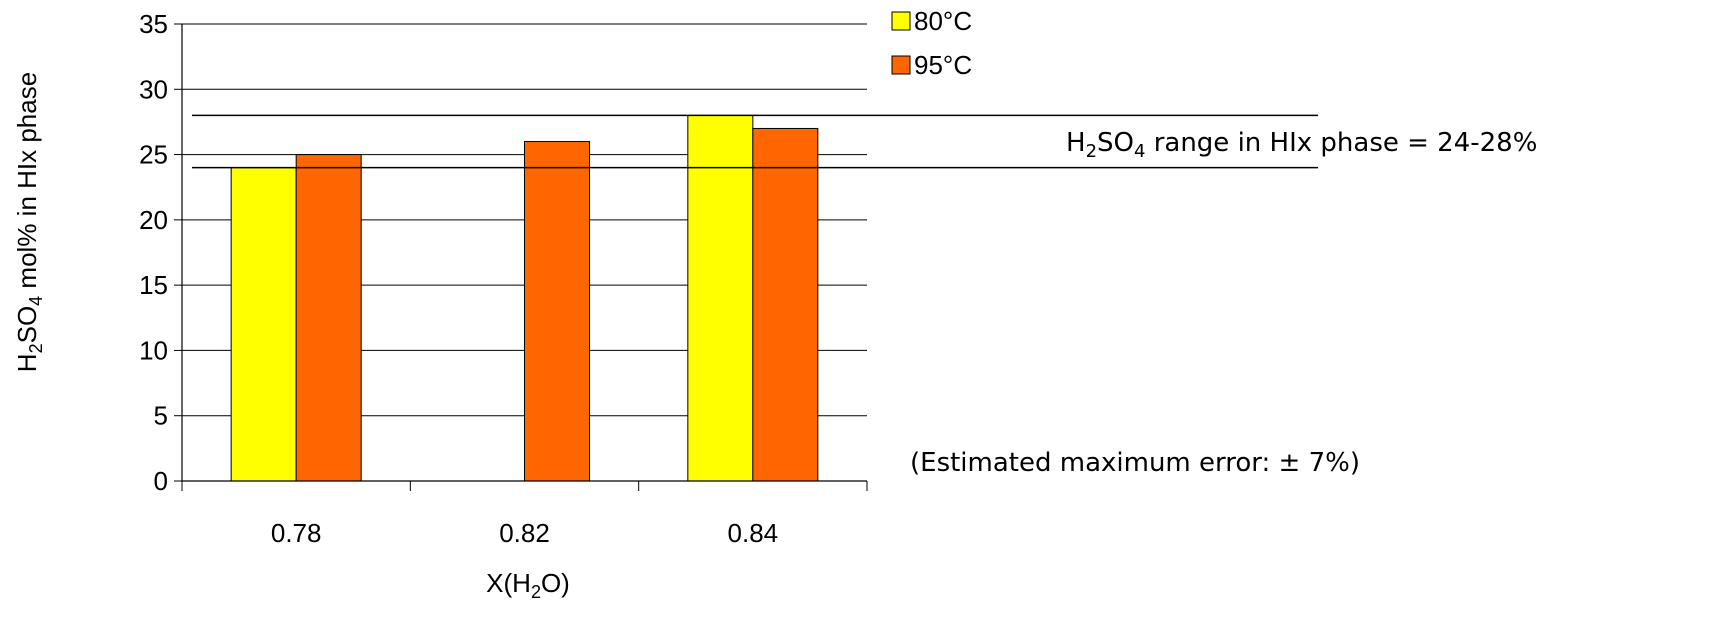 This screenshot has height=632, width=1712. What do you see at coordinates (153, 220) in the screenshot?
I see `y-tick-label: 20` at bounding box center [153, 220].